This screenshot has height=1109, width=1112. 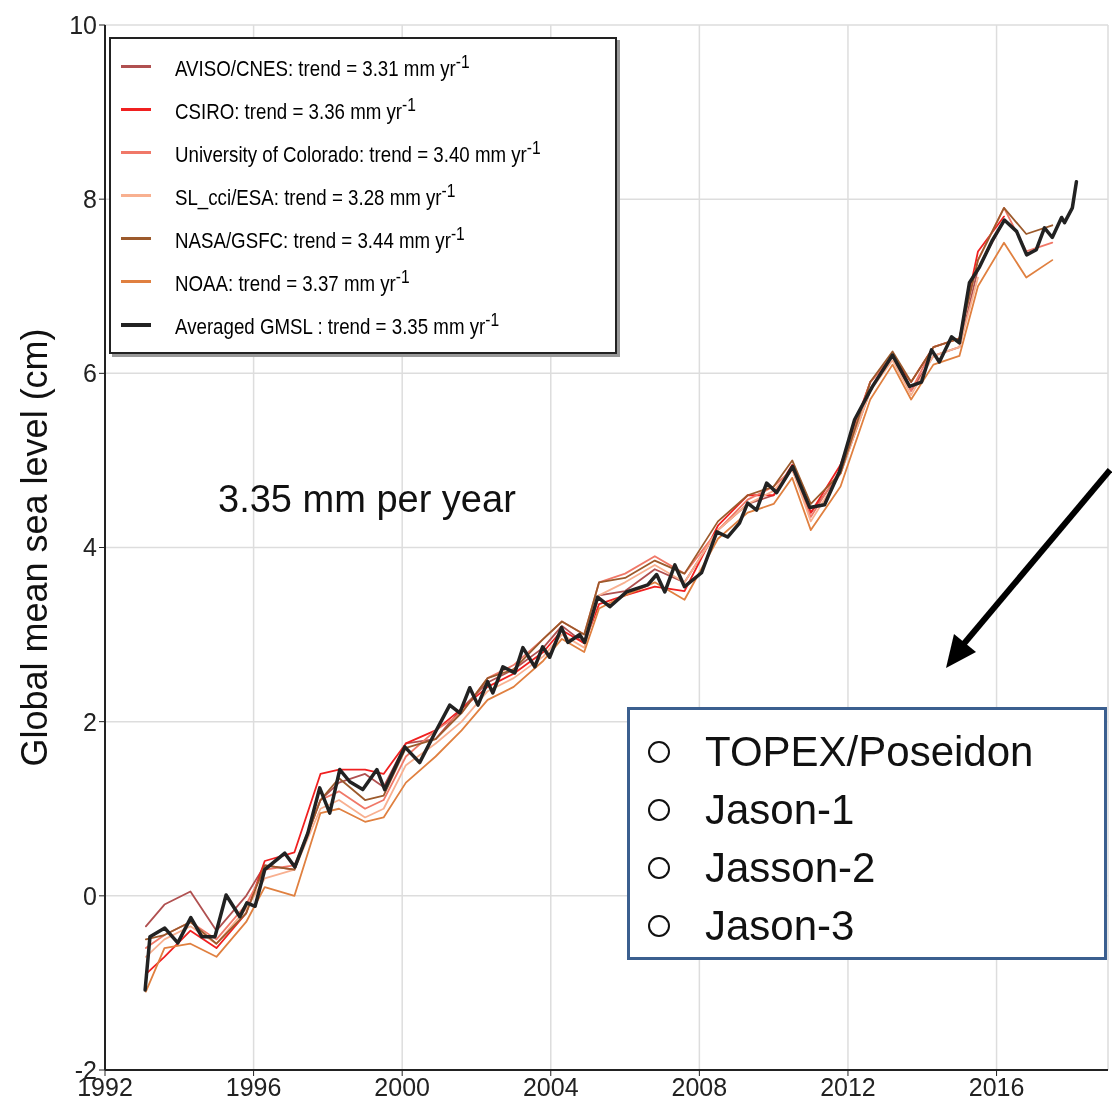 What do you see at coordinates (90, 895) in the screenshot?
I see `y-tick-label: 0` at bounding box center [90, 895].